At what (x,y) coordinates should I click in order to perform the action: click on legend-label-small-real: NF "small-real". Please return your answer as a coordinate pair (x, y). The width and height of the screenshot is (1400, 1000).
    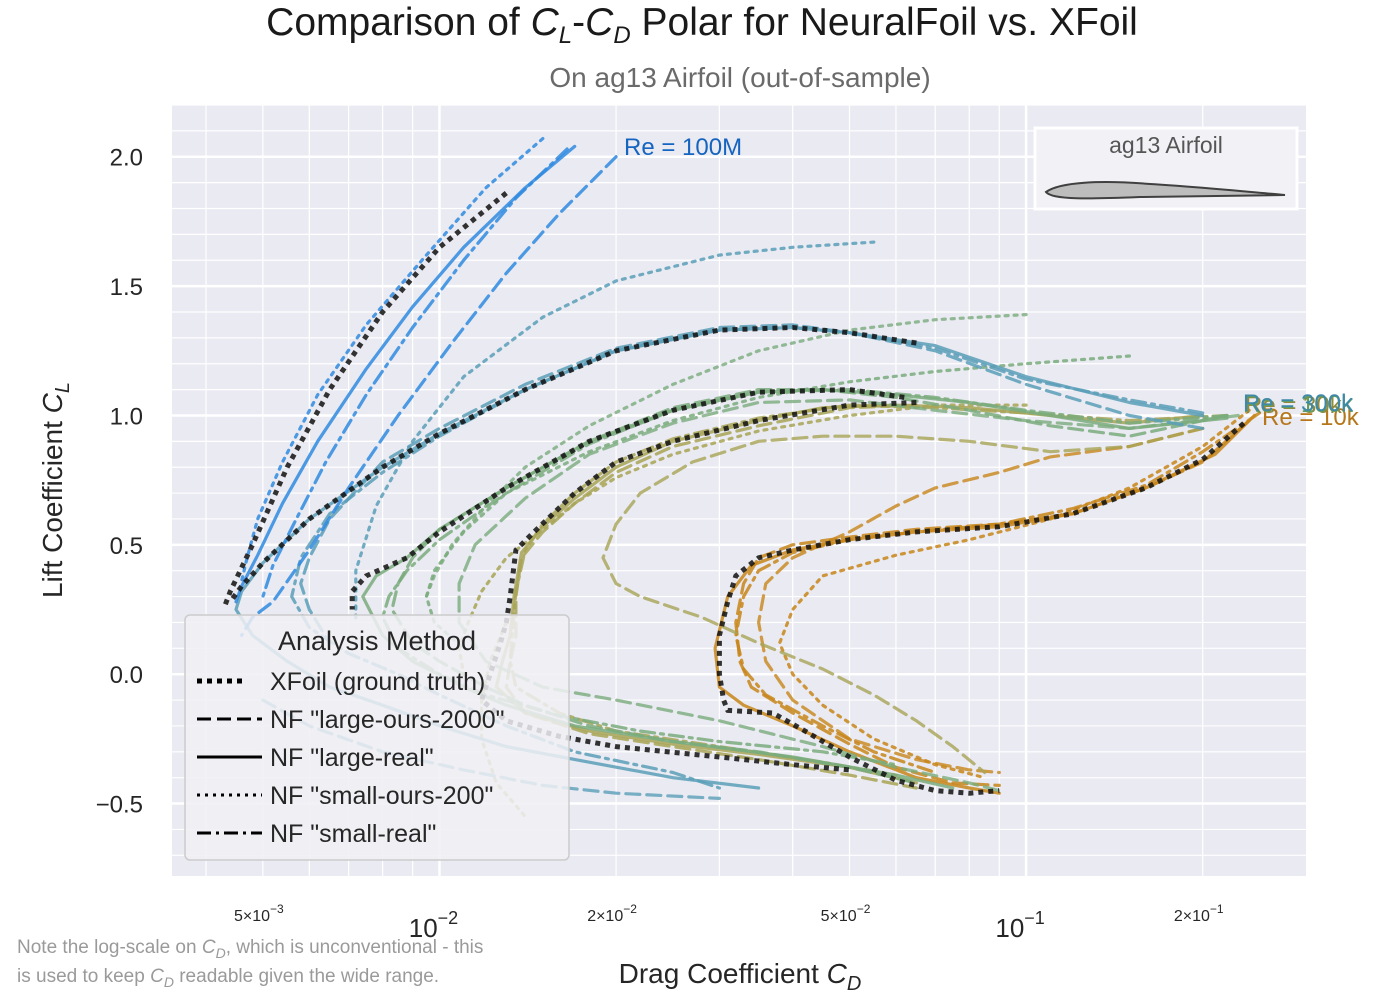
    Looking at the image, I should click on (353, 834).